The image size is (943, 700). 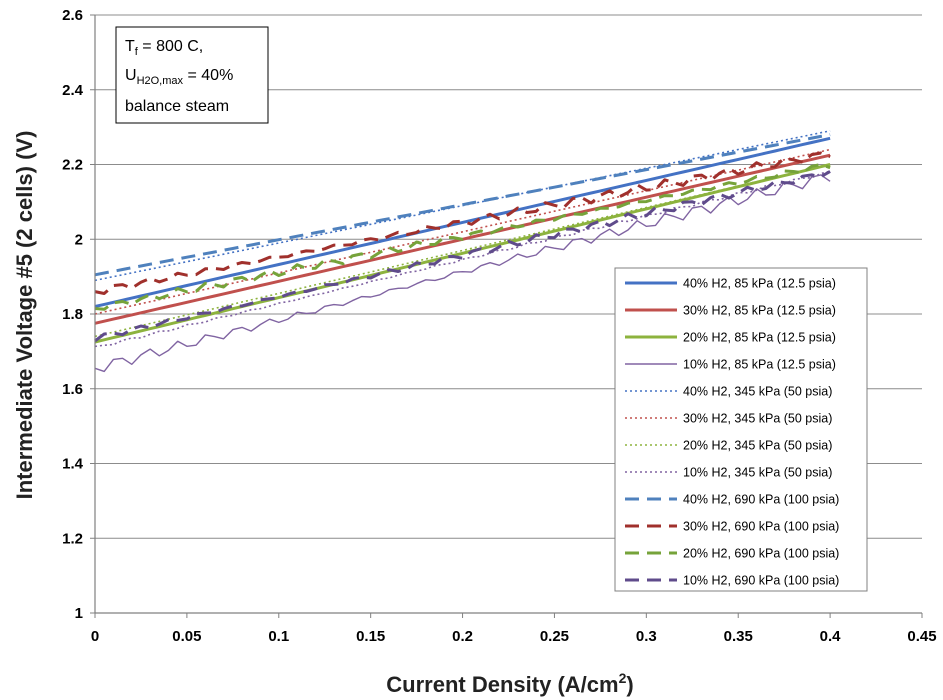 What do you see at coordinates (738, 636) in the screenshot?
I see `x-tick-label: 0.35` at bounding box center [738, 636].